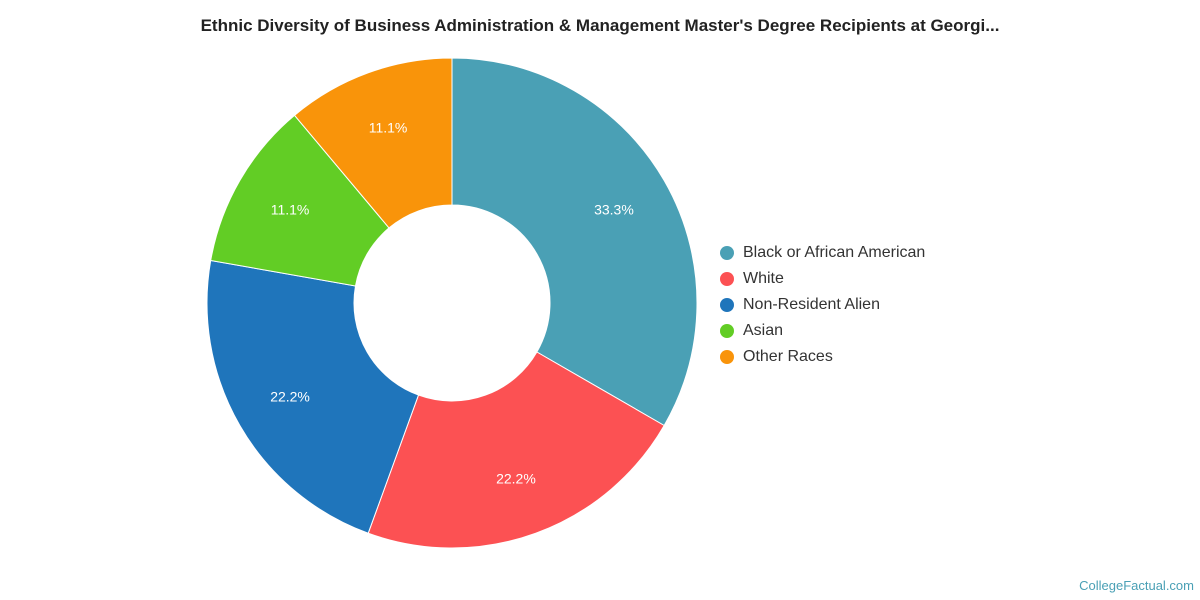 Image resolution: width=1200 pixels, height=600 pixels. Describe the element at coordinates (788, 356) in the screenshot. I see `legend-label: Other Races` at that location.